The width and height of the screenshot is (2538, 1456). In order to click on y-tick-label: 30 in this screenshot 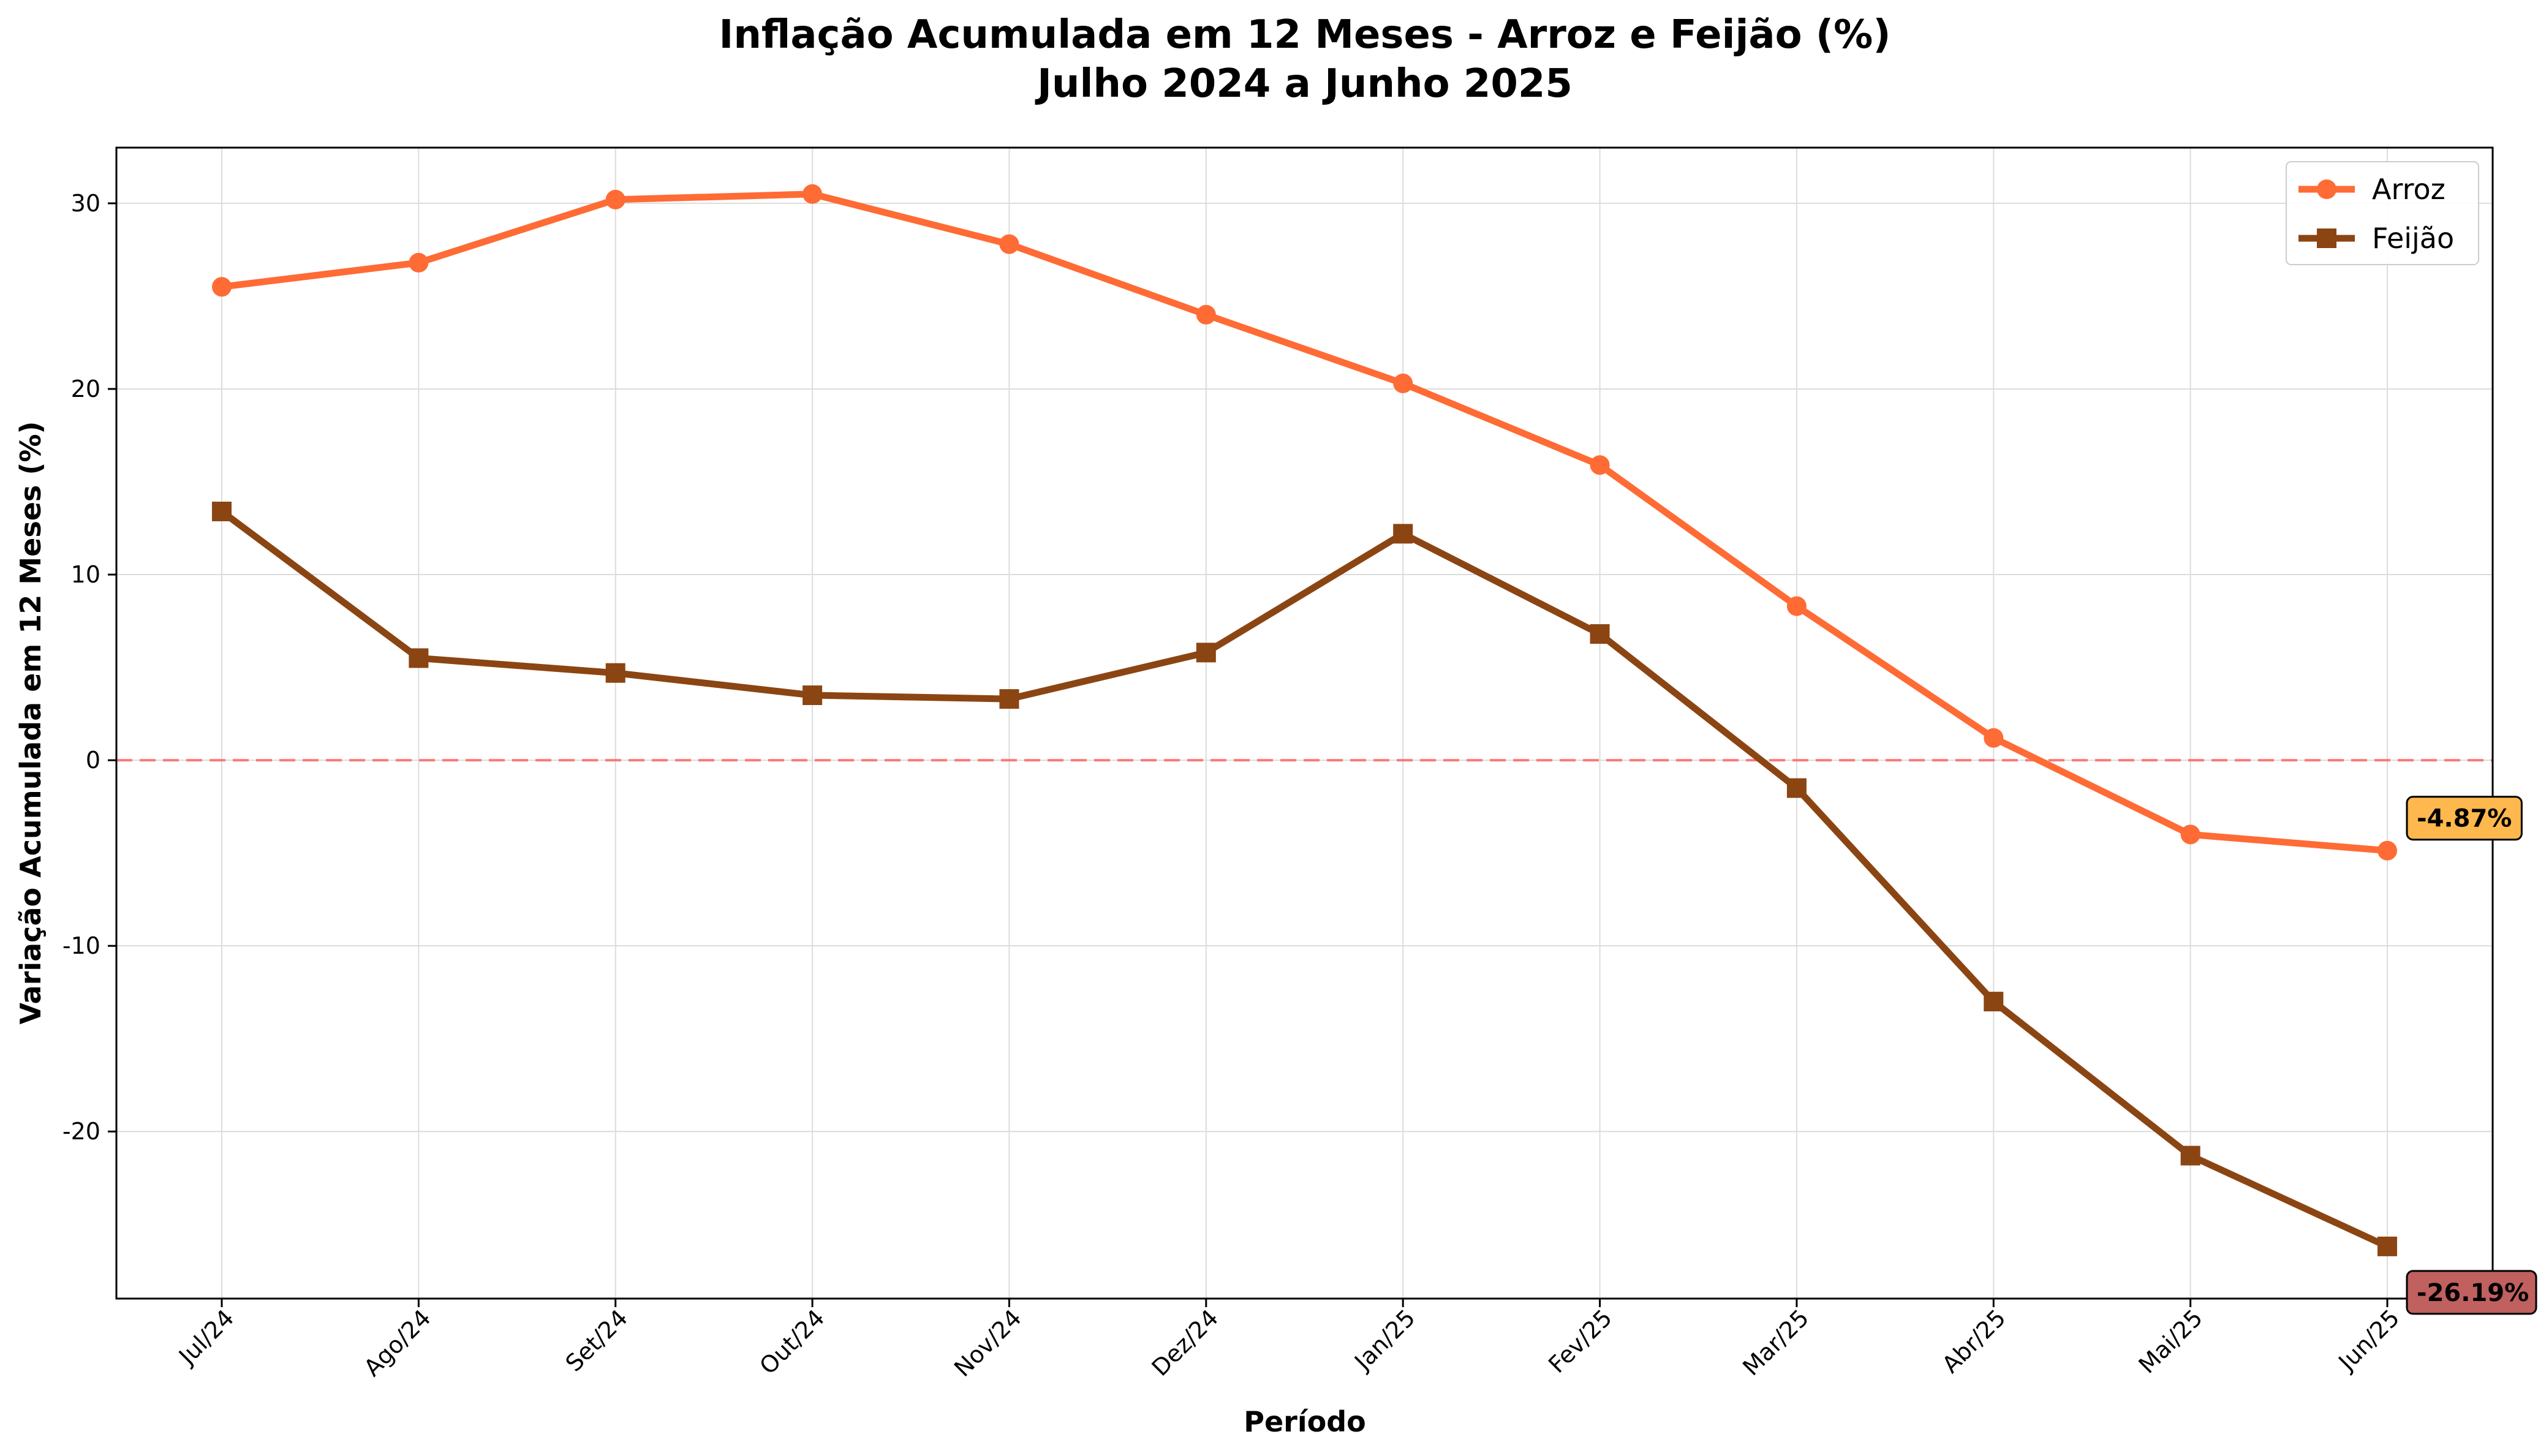, I will do `click(86, 203)`.